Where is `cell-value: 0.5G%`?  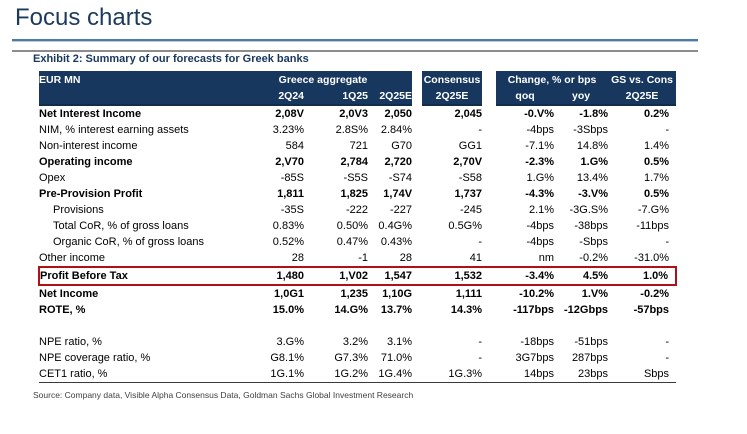 cell-value: 0.5G% is located at coordinates (465, 226).